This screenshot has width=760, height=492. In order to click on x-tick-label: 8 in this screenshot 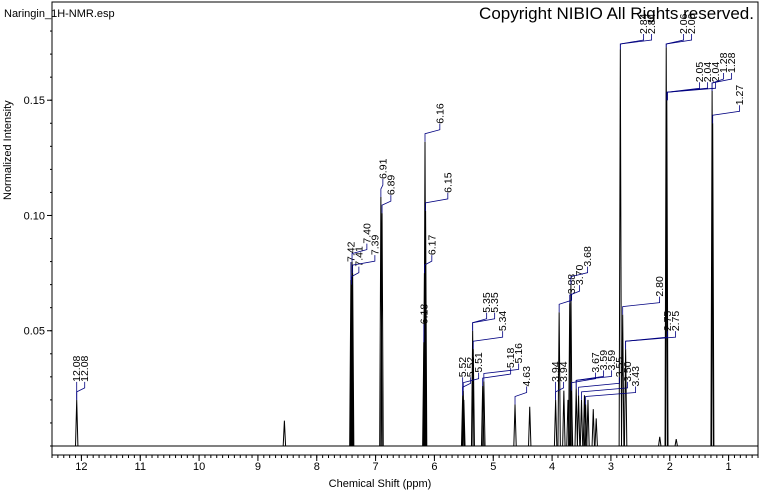, I will do `click(317, 467)`.